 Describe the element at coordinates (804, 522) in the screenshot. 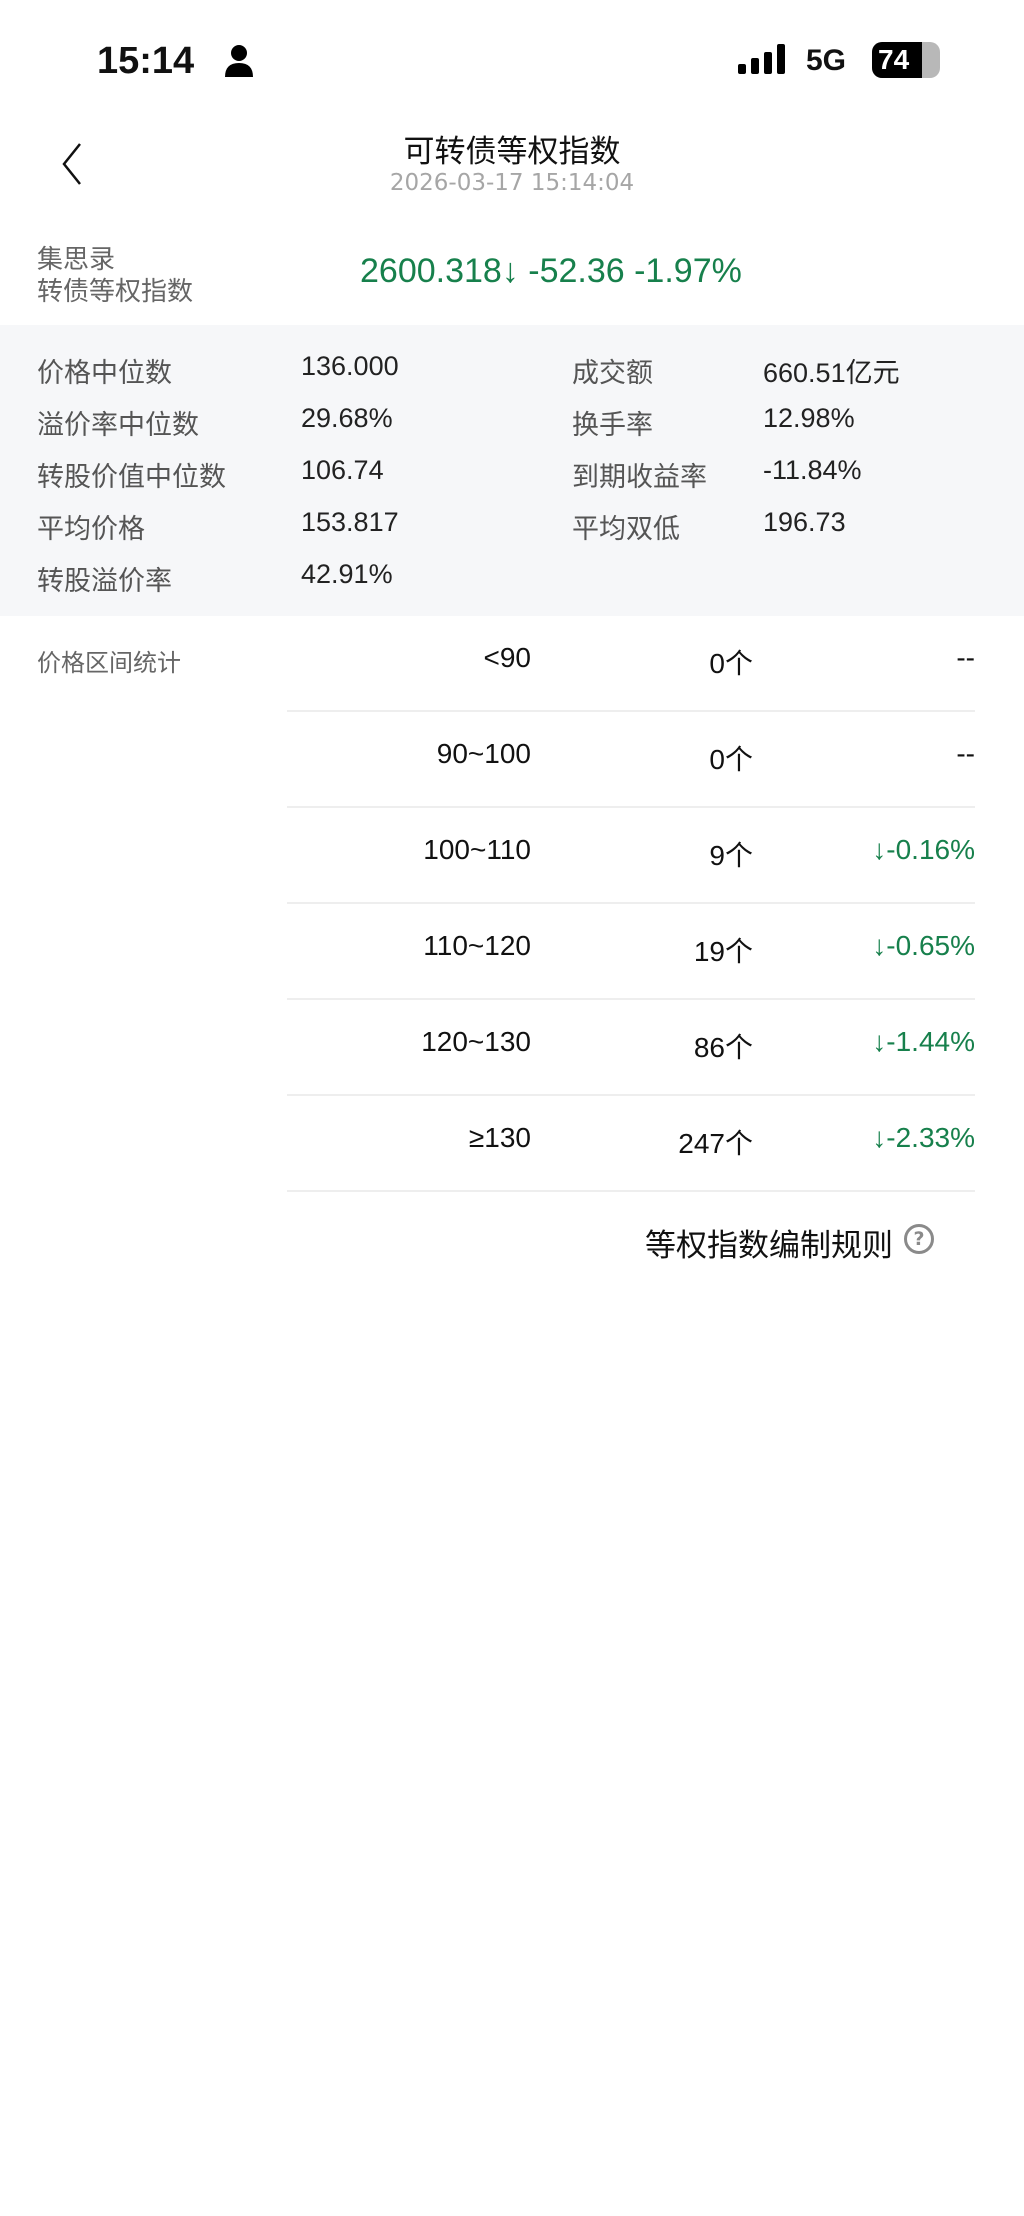

I see `stat-value: 196.73` at that location.